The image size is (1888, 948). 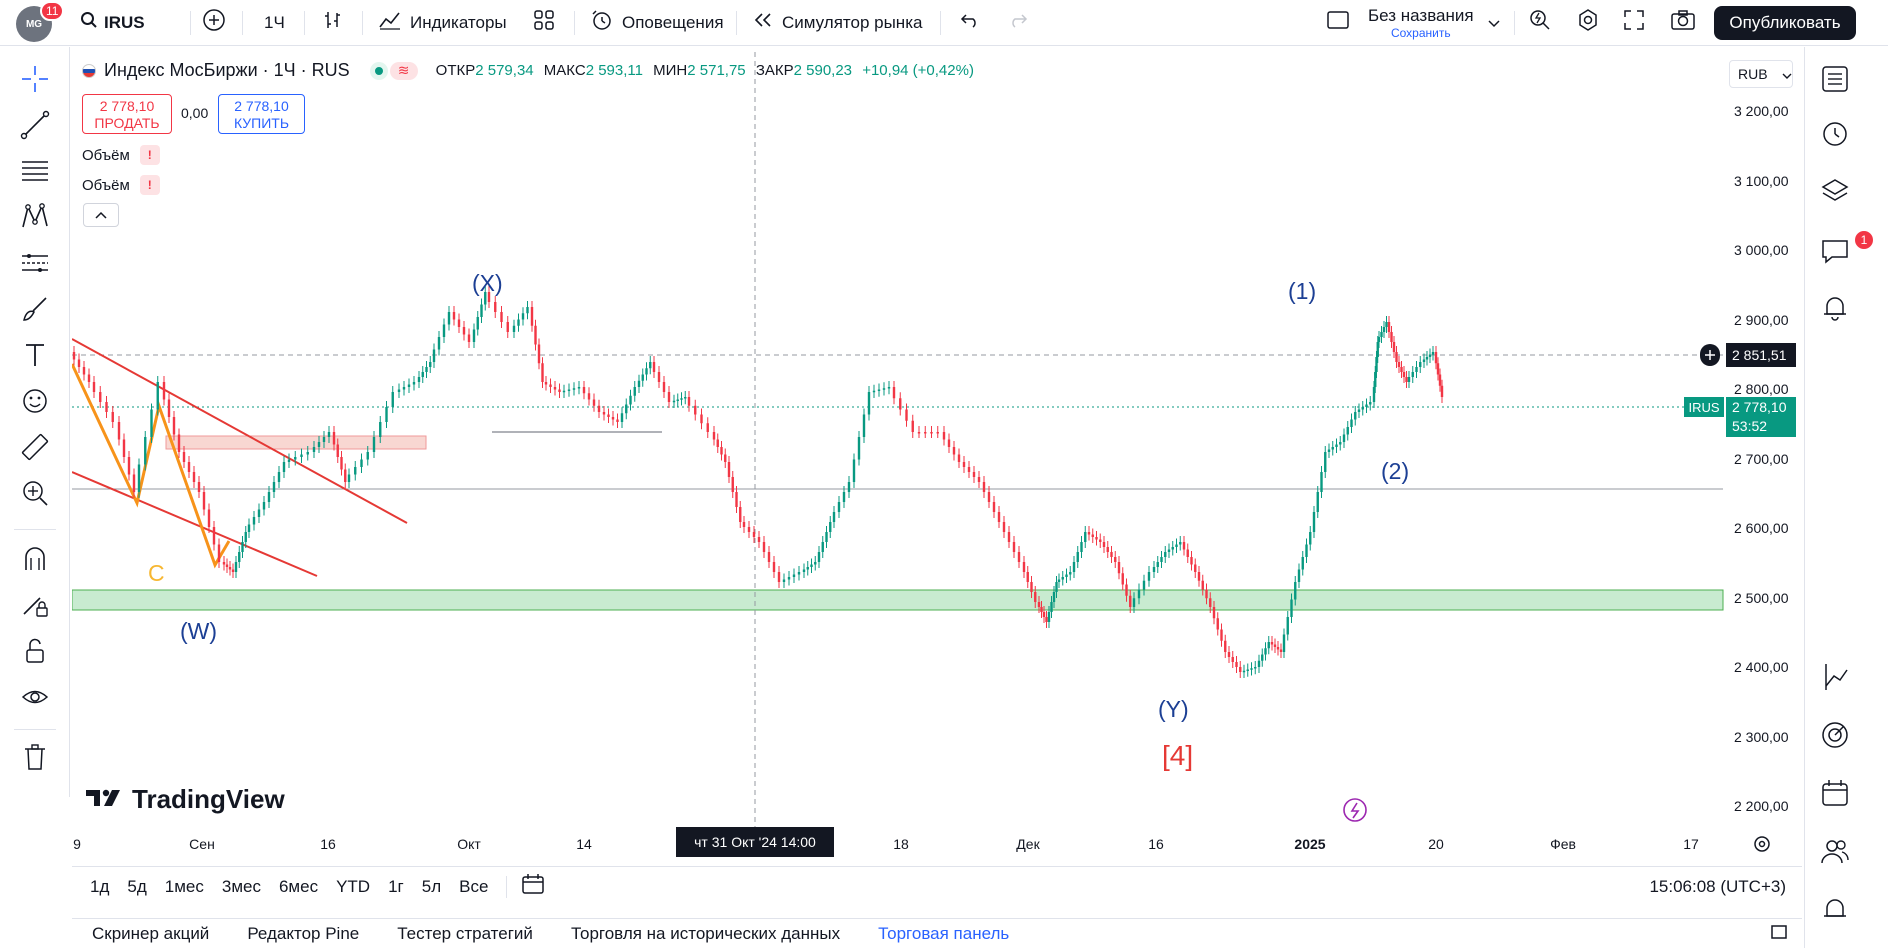 What do you see at coordinates (1835, 853) in the screenshot?
I see `community-button` at bounding box center [1835, 853].